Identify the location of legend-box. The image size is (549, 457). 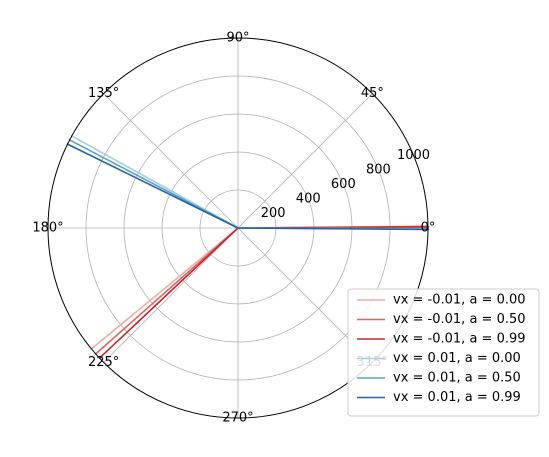
(443, 352).